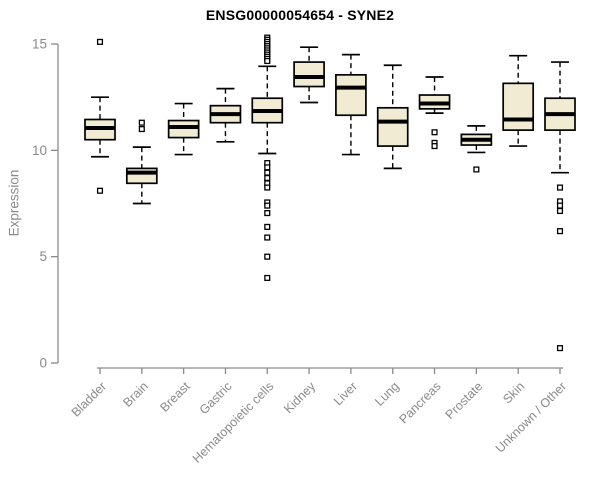 The height and width of the screenshot is (500, 600). I want to click on x-category-label-hematopoietic-cells: Hematopoietic cells, so click(233, 422).